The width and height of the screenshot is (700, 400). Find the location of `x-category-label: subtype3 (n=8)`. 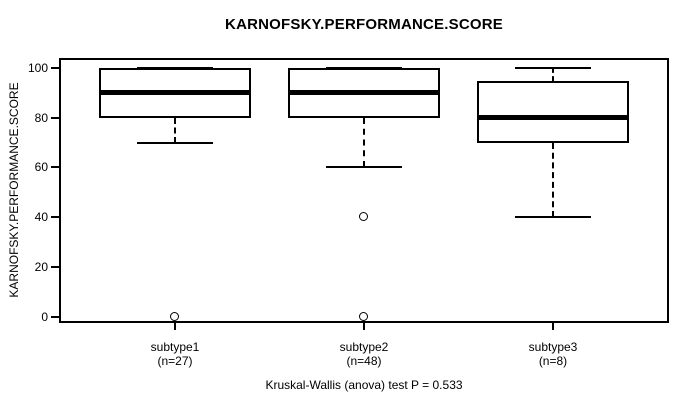

x-category-label: subtype3 (n=8) is located at coordinates (553, 354).